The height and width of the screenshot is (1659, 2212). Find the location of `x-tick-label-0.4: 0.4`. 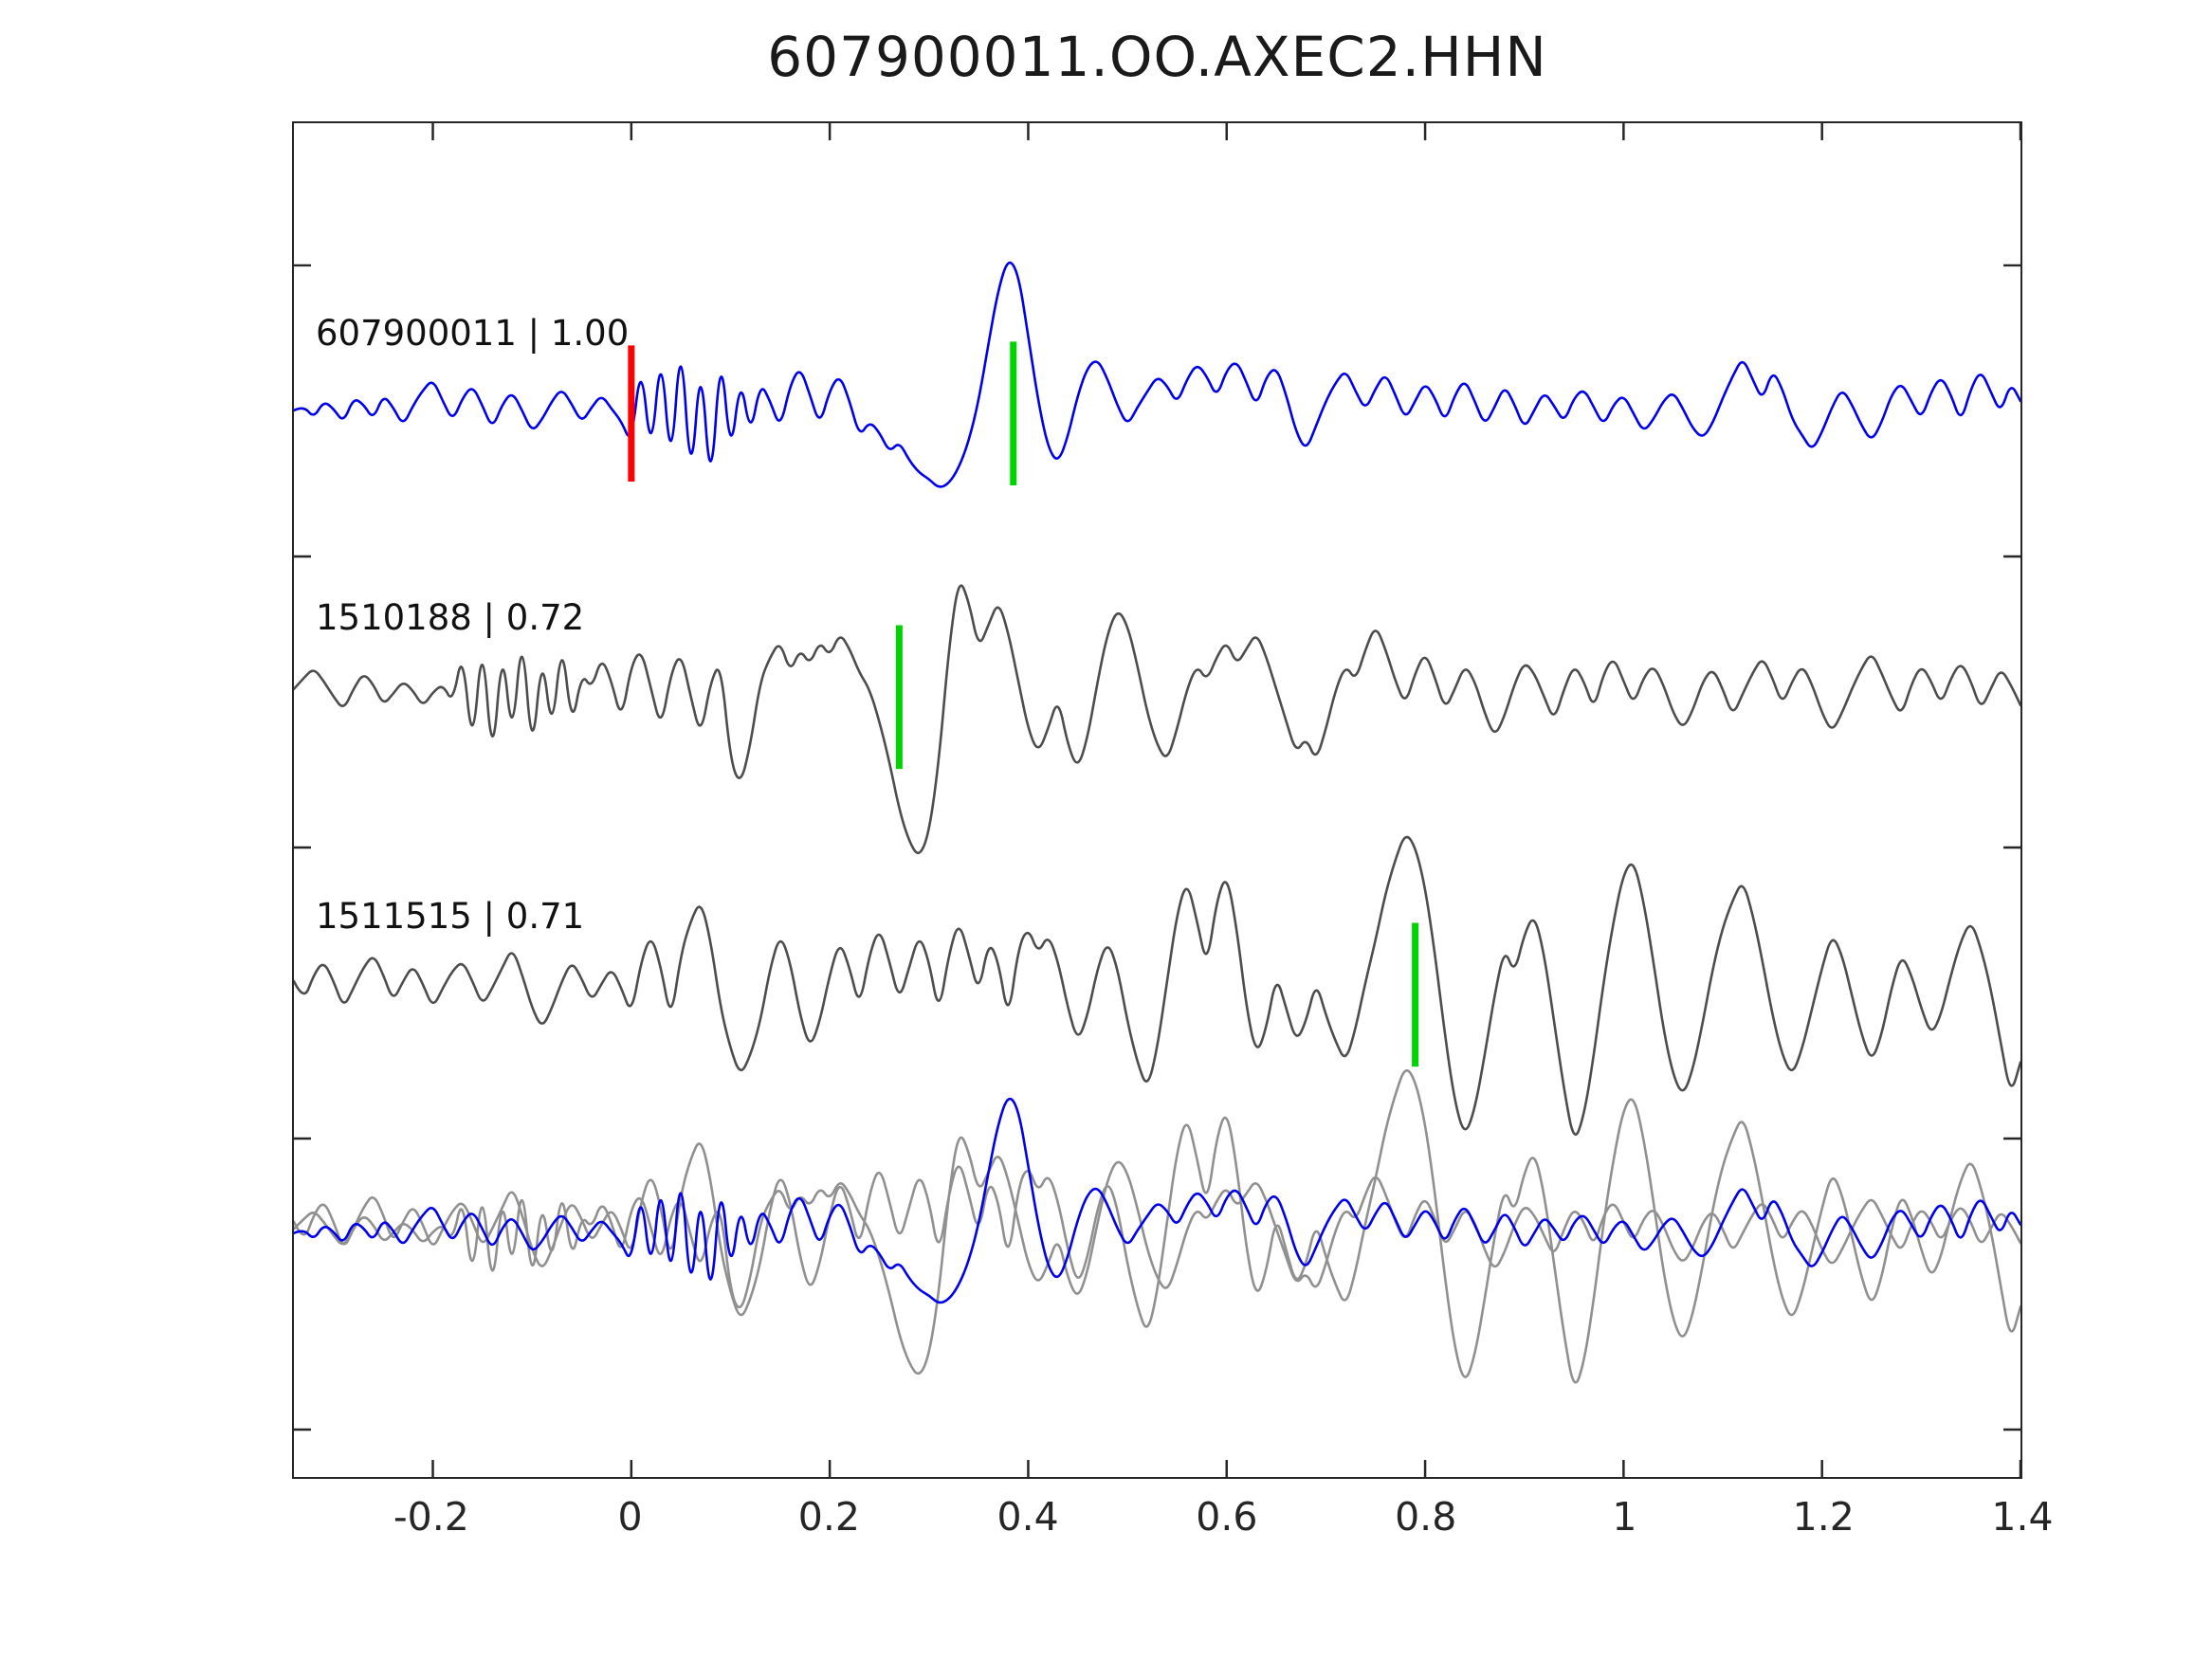

x-tick-label-0.4: 0.4 is located at coordinates (1027, 1517).